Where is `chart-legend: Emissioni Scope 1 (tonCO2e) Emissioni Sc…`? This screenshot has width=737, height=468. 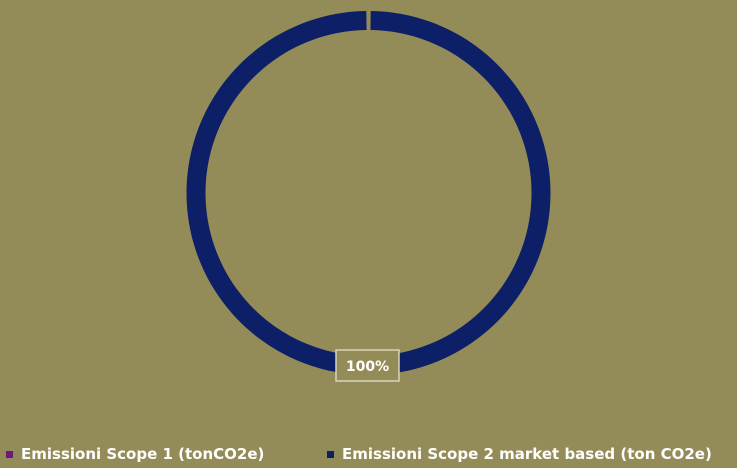 chart-legend: Emissioni Scope 1 (tonCO2e) Emissioni Sc… is located at coordinates (368, 454).